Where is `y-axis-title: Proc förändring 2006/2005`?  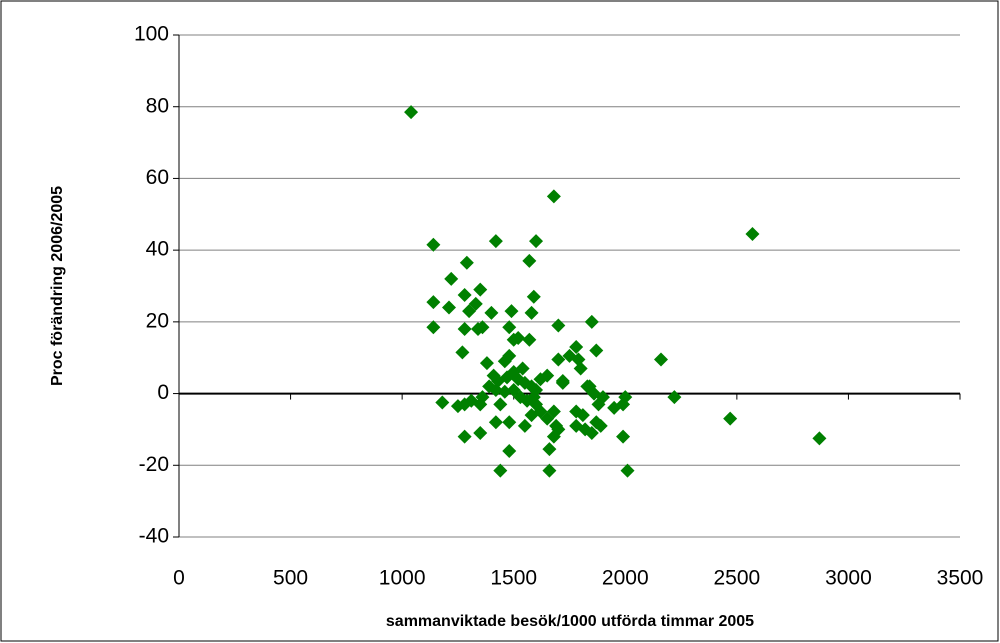 y-axis-title: Proc förändring 2006/2005 is located at coordinates (57, 286).